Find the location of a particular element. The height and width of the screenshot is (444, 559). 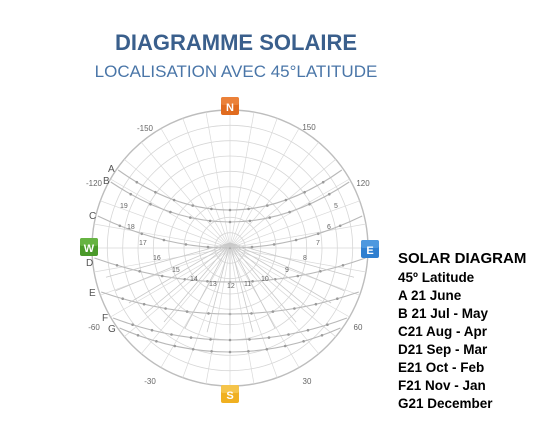

azimuth-label: -150 is located at coordinates (145, 128).